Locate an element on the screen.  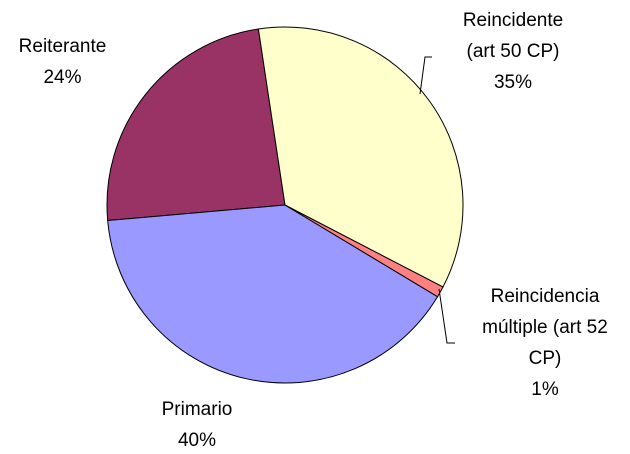
value-label: 35% is located at coordinates (513, 82).